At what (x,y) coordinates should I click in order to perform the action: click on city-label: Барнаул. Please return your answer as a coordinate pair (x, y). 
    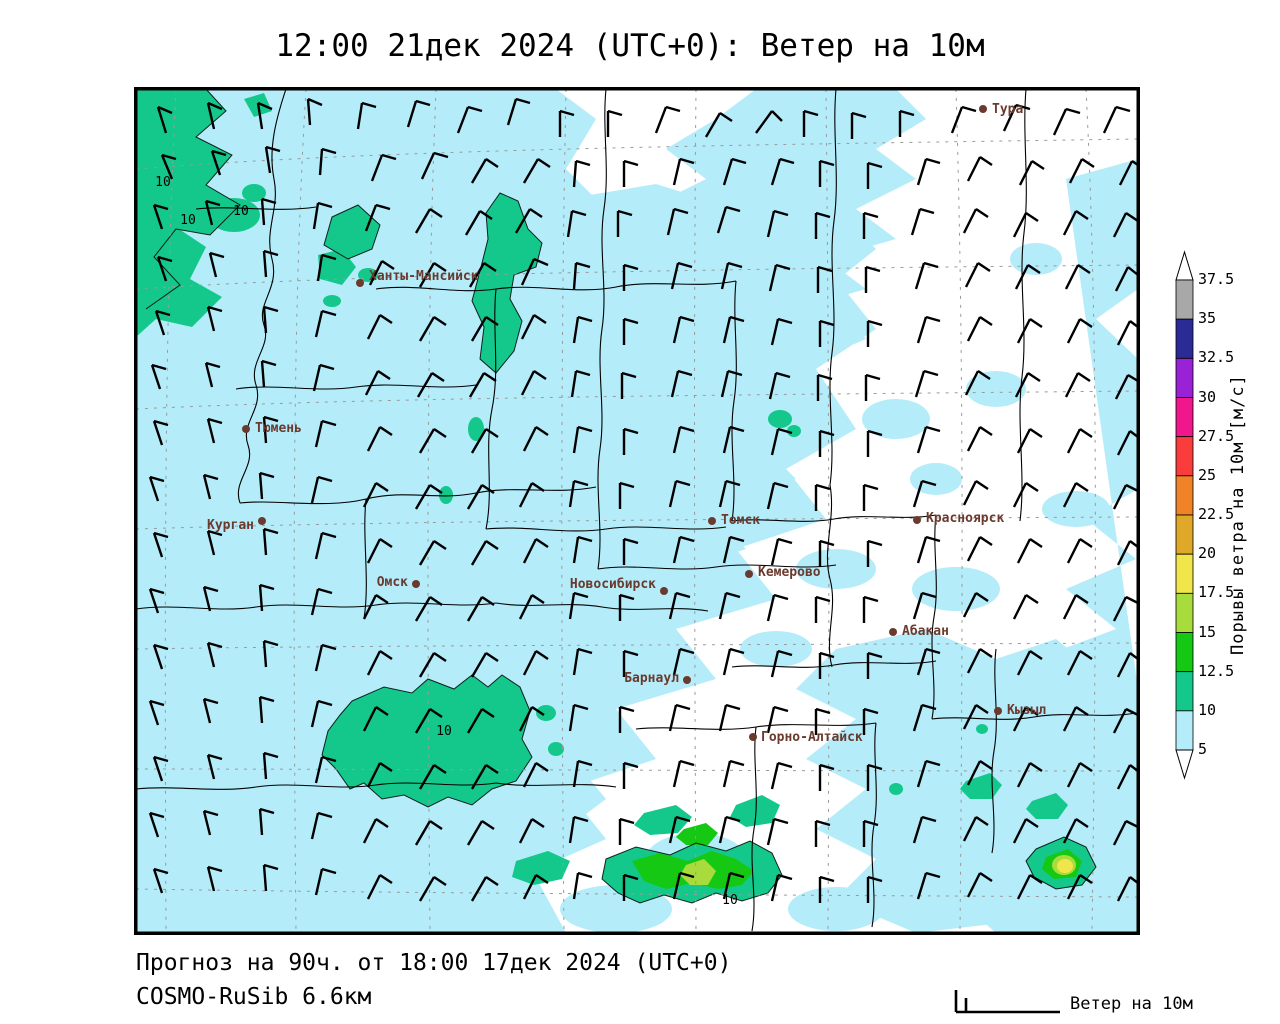
    Looking at the image, I should click on (651, 678).